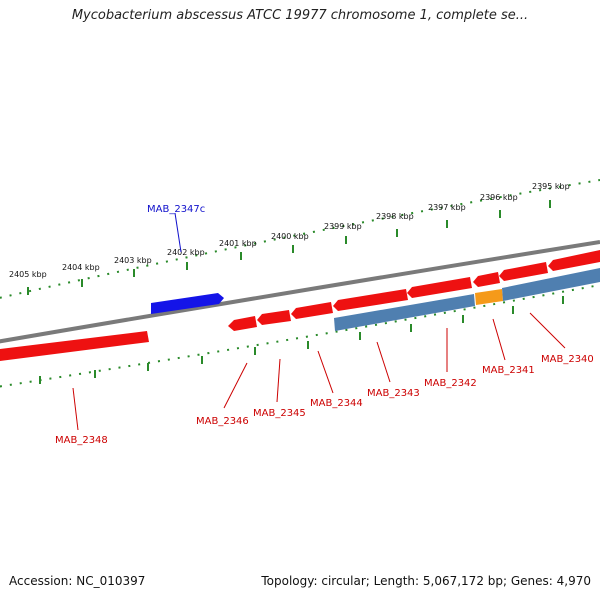  I want to click on kbp-label: 2401 kbp, so click(238, 243).